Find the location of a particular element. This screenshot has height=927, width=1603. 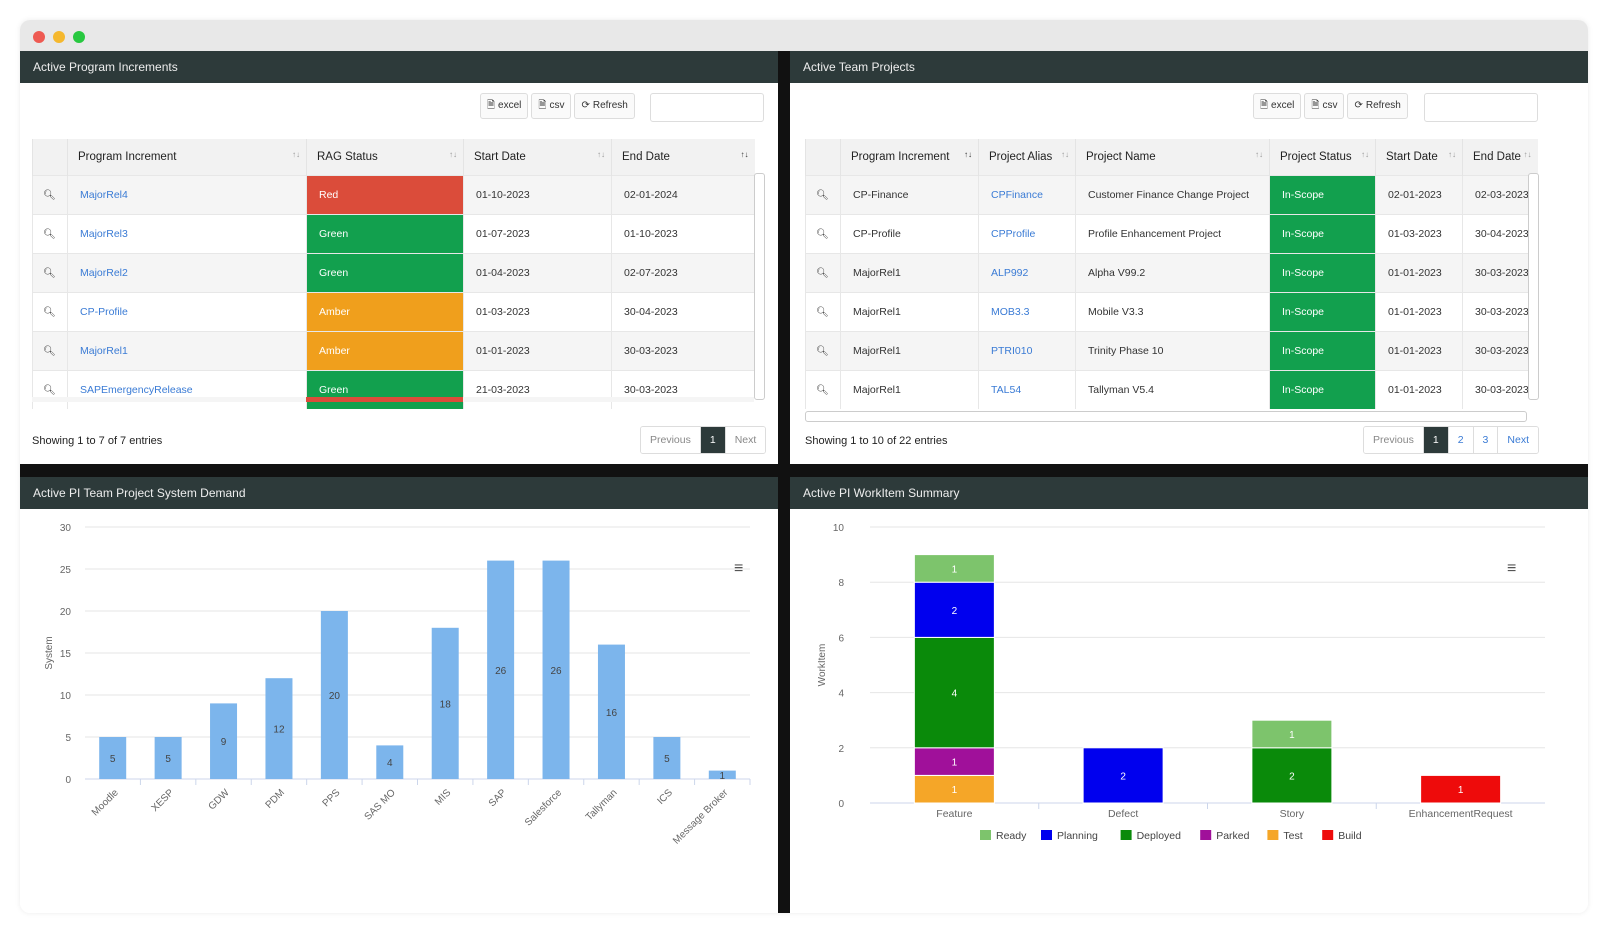

project-alias-link: TAL54 is located at coordinates (1027, 389).